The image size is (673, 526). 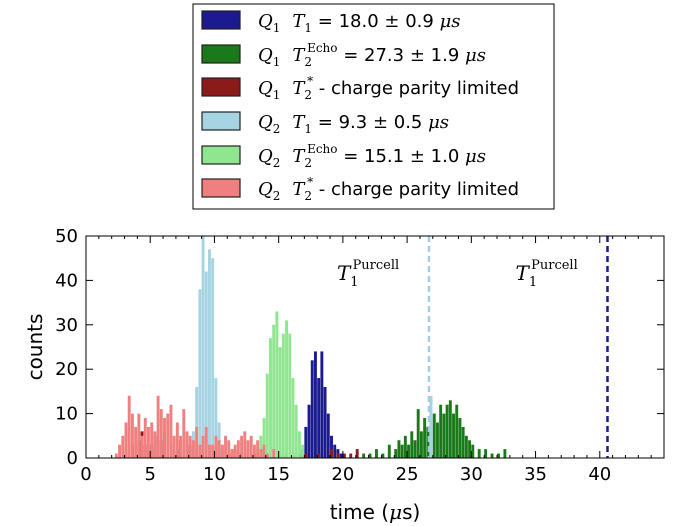 What do you see at coordinates (359, 23) in the screenshot?
I see `legend-entry: Q1 T1 = 18.0 ± 0.9 μs` at bounding box center [359, 23].